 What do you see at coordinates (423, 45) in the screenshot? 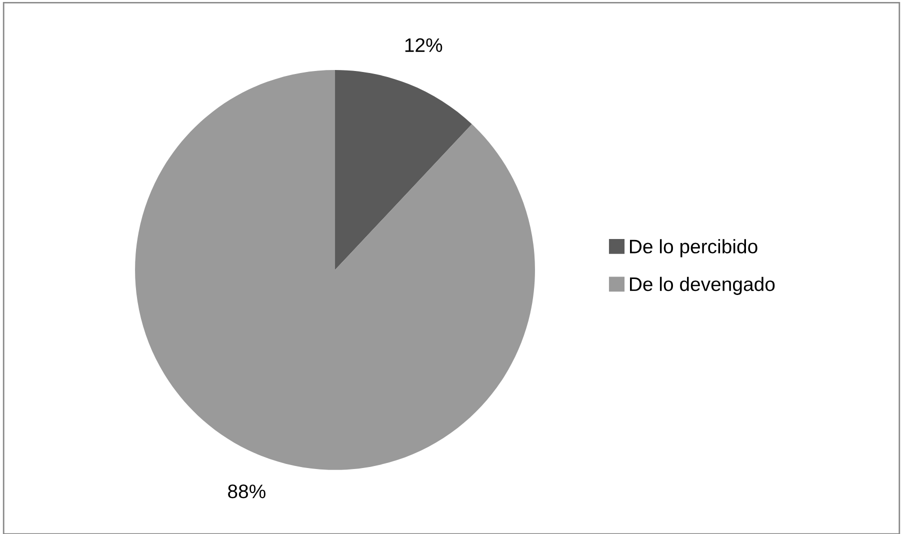
I see `data-label: 12%` at bounding box center [423, 45].